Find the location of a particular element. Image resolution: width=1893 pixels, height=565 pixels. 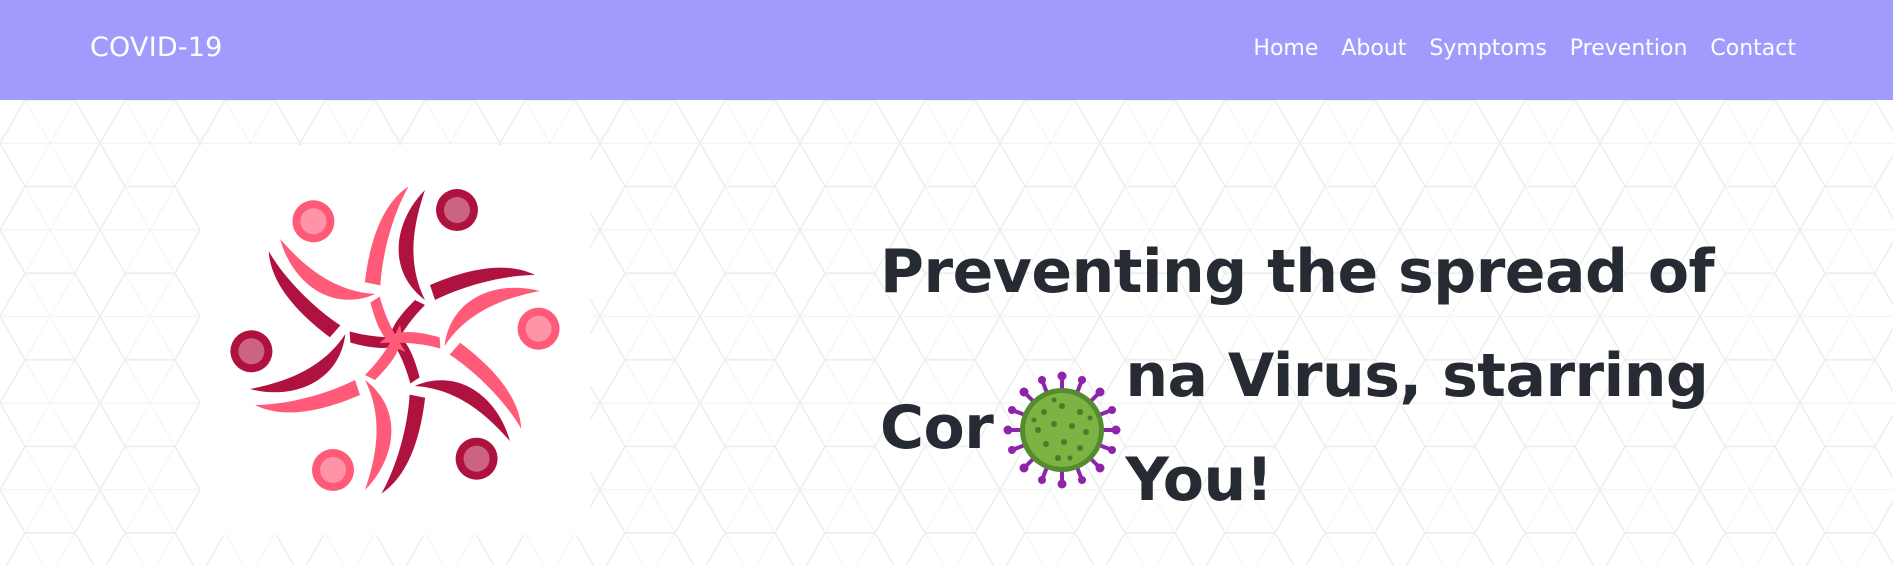

brand-link: COVID-19 is located at coordinates (156, 47).